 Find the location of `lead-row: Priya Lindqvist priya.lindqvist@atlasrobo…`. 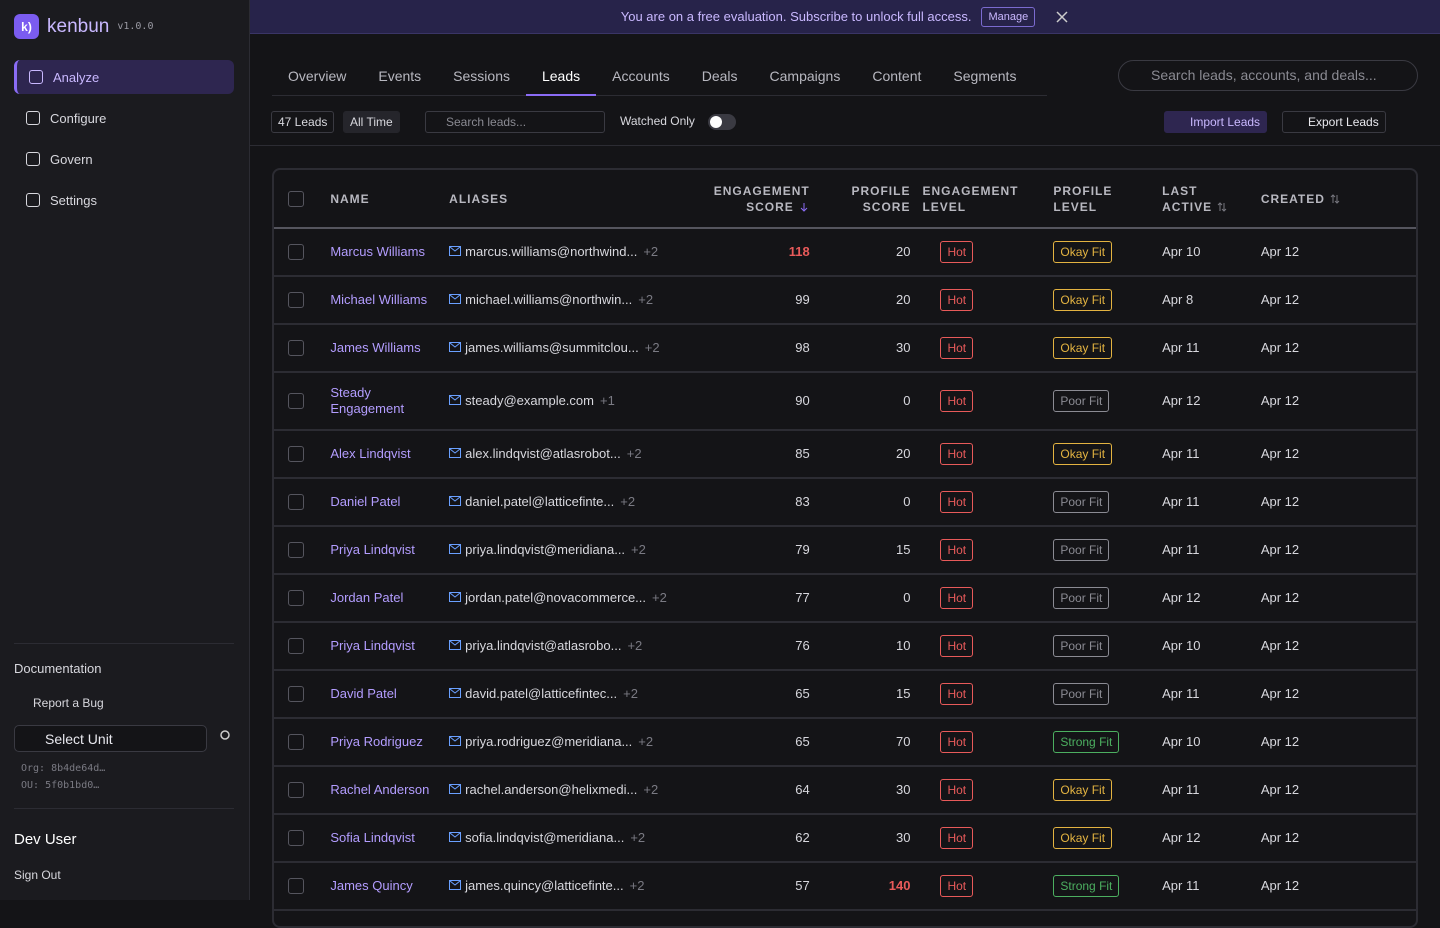

lead-row: Priya Lindqvist priya.lindqvist@atlasrobo… is located at coordinates (845, 646).